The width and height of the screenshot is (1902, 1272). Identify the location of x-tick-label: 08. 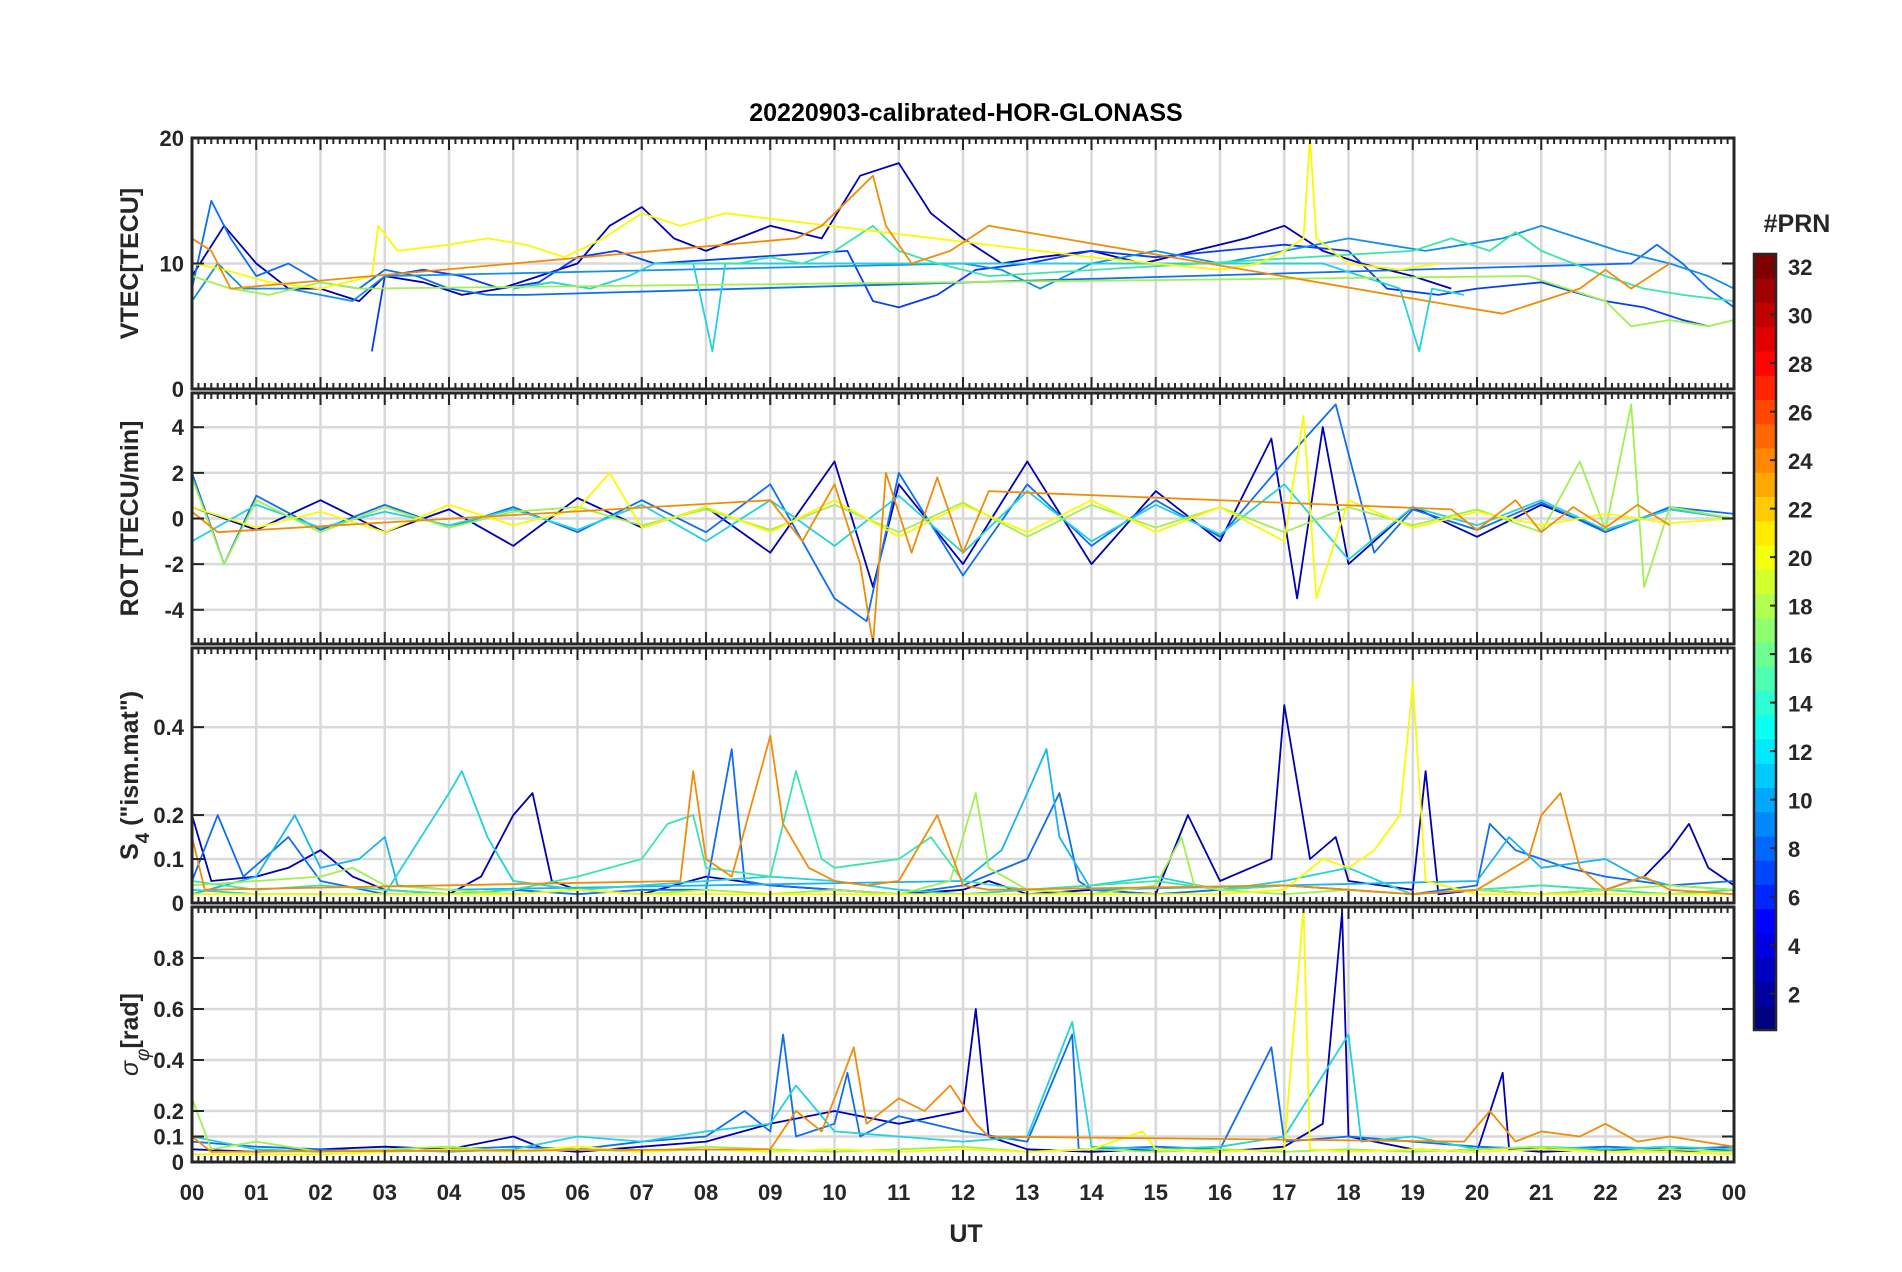
(706, 1192).